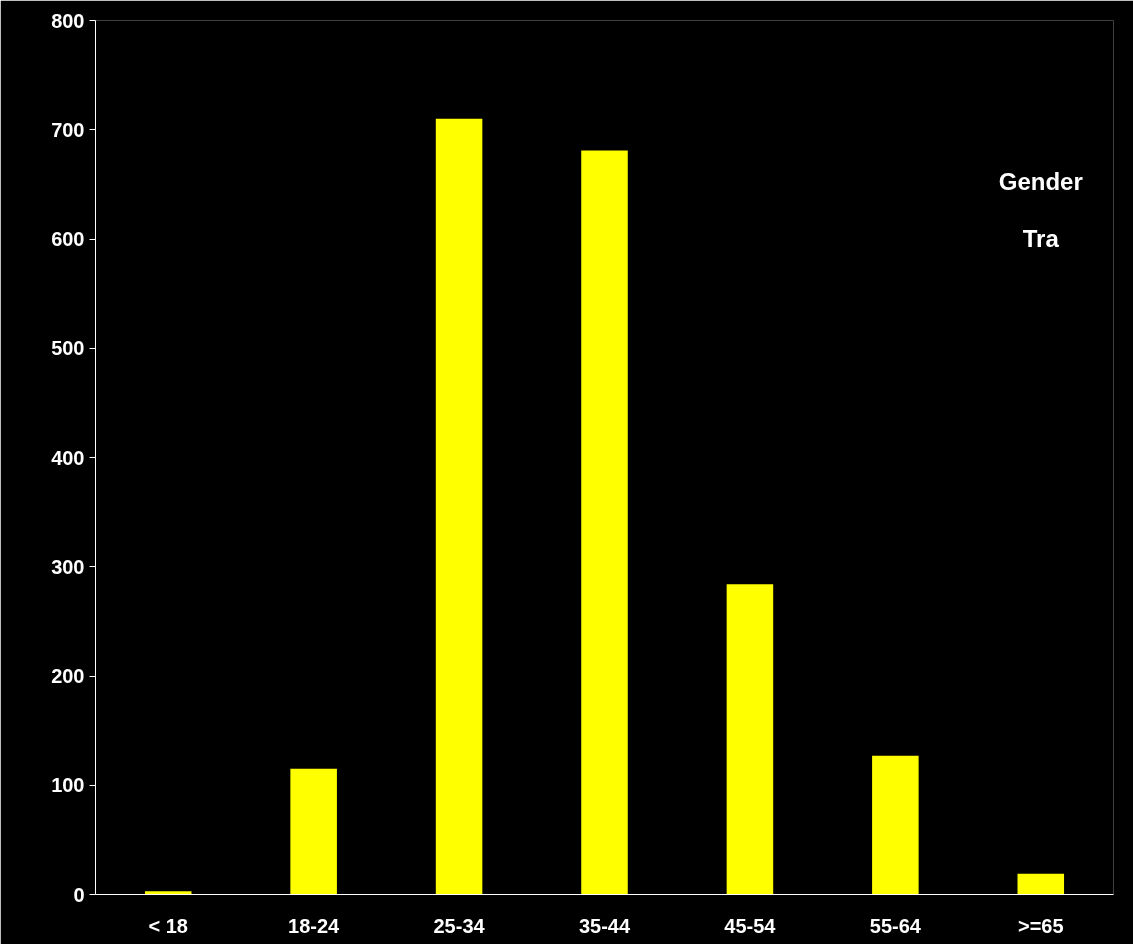  What do you see at coordinates (79, 894) in the screenshot?
I see `y-tick-label: 0` at bounding box center [79, 894].